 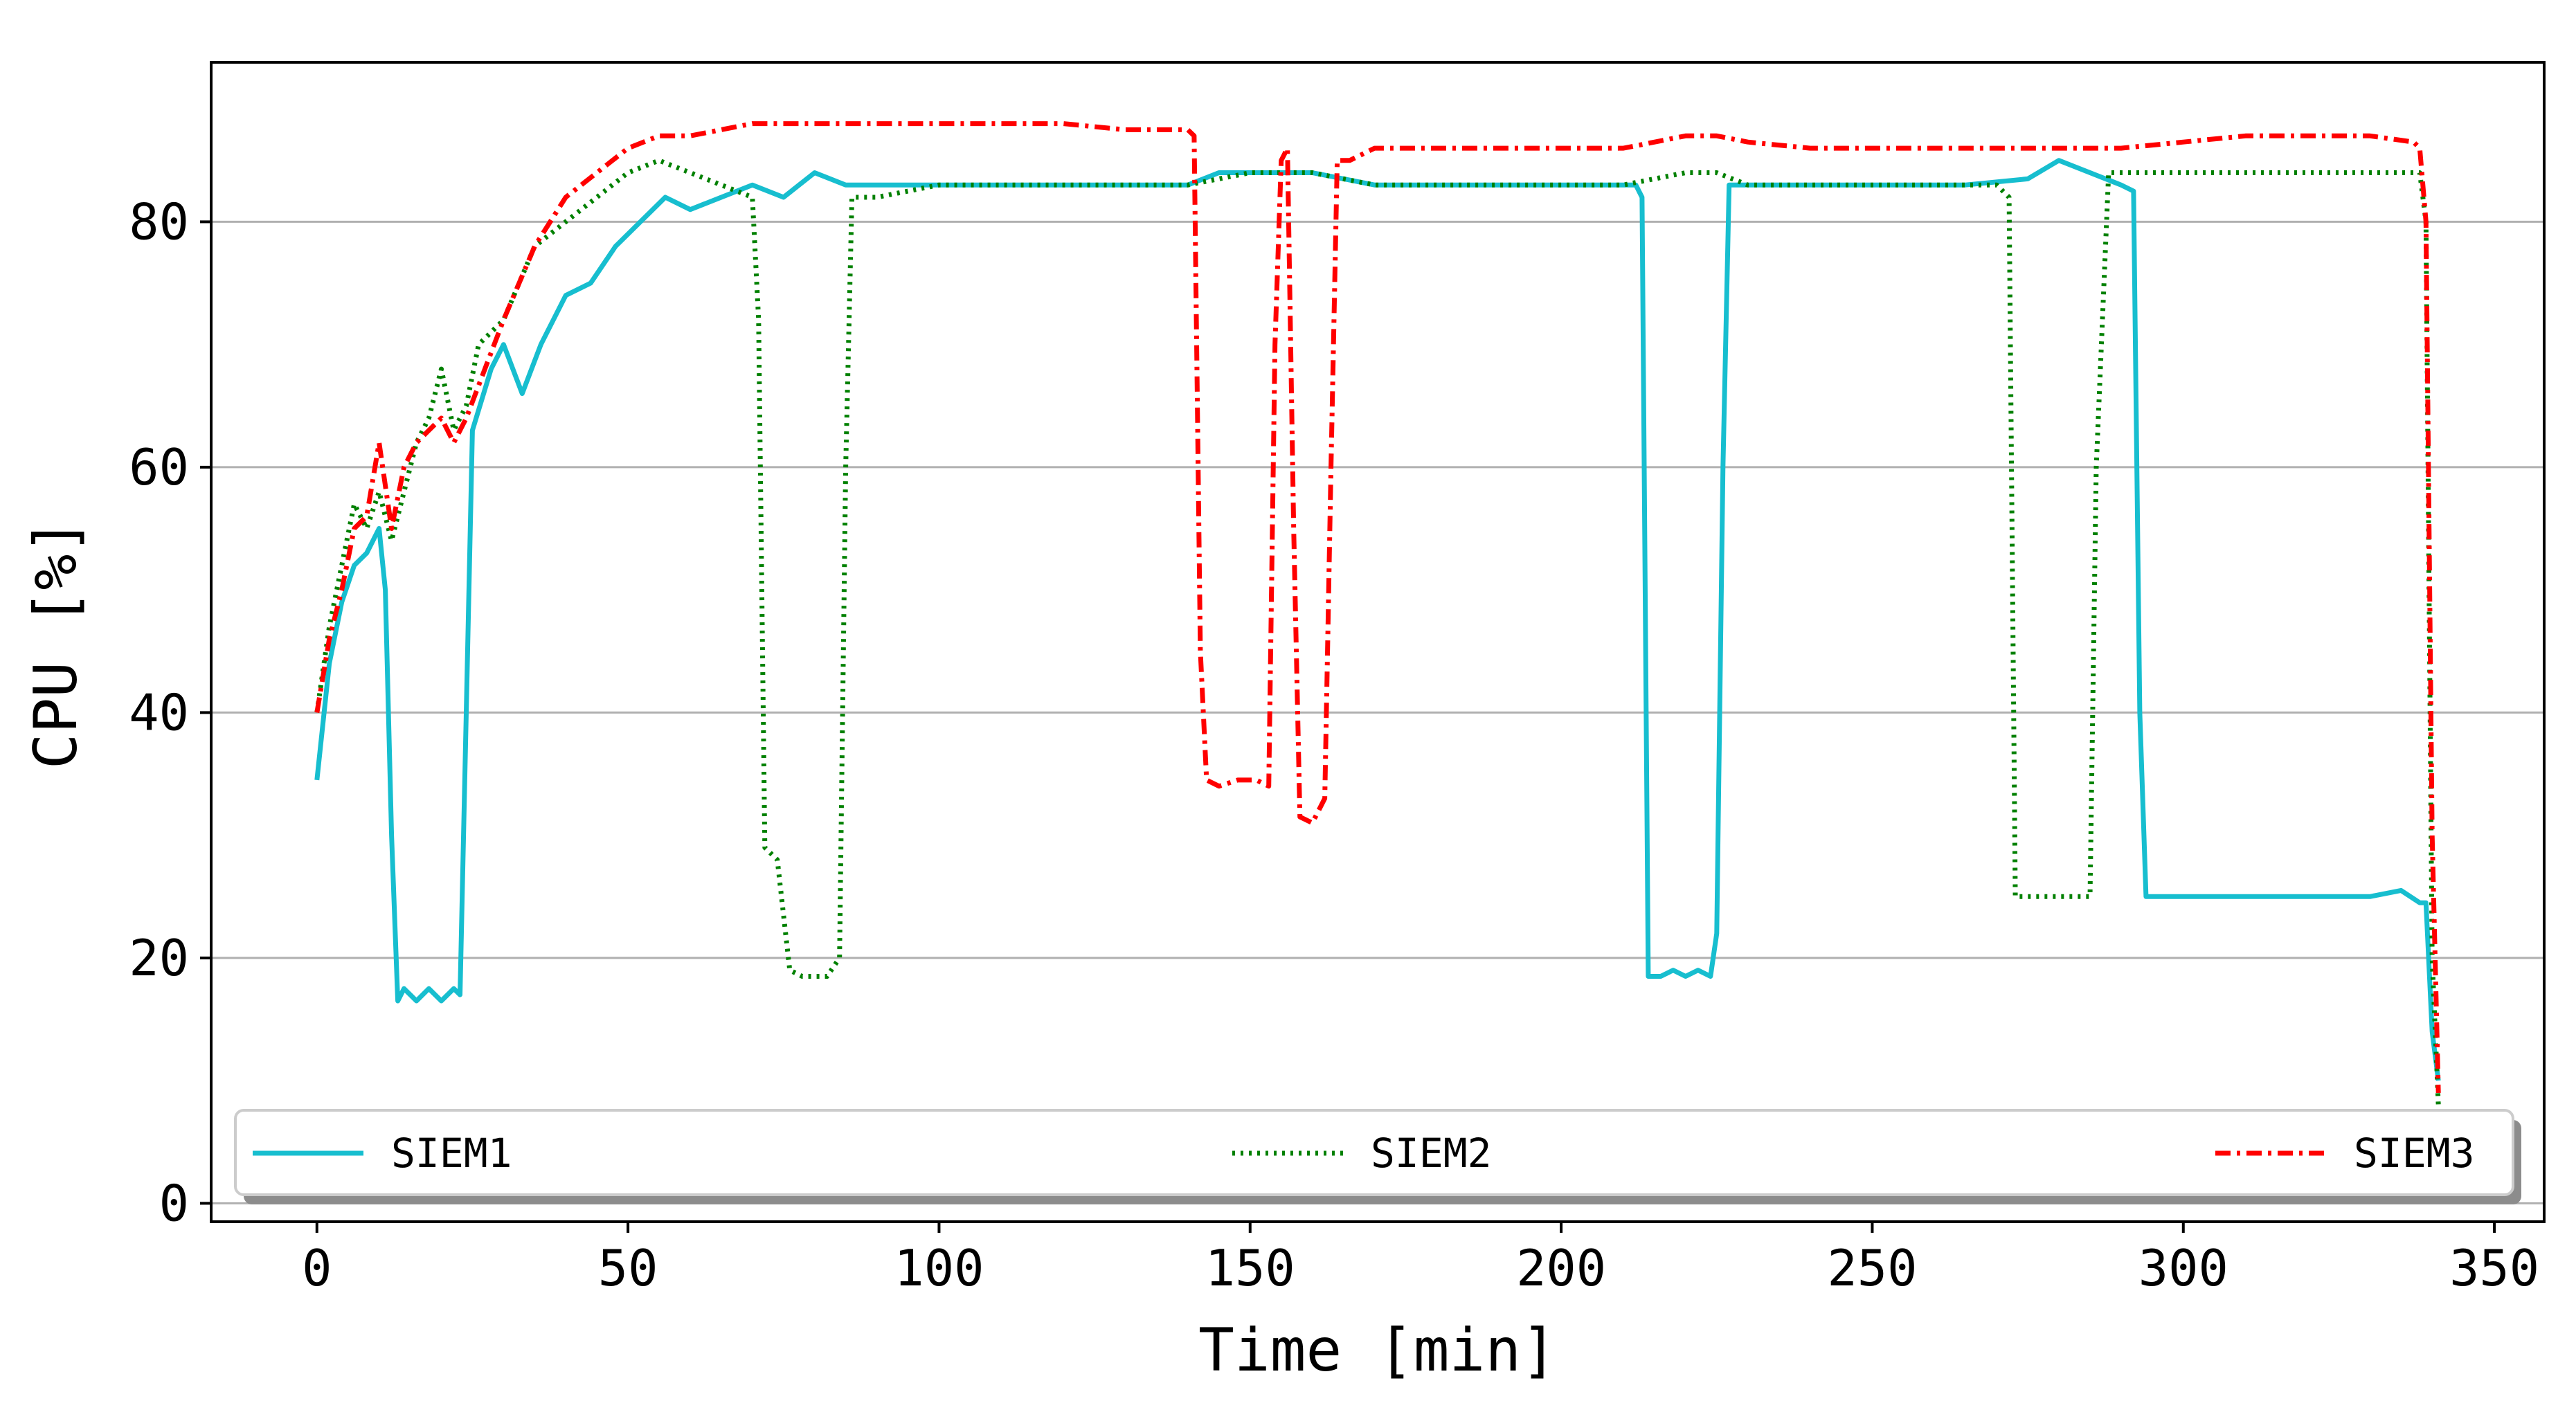 What do you see at coordinates (451, 1153) in the screenshot?
I see `legend-label-siem1: SIEM1` at bounding box center [451, 1153].